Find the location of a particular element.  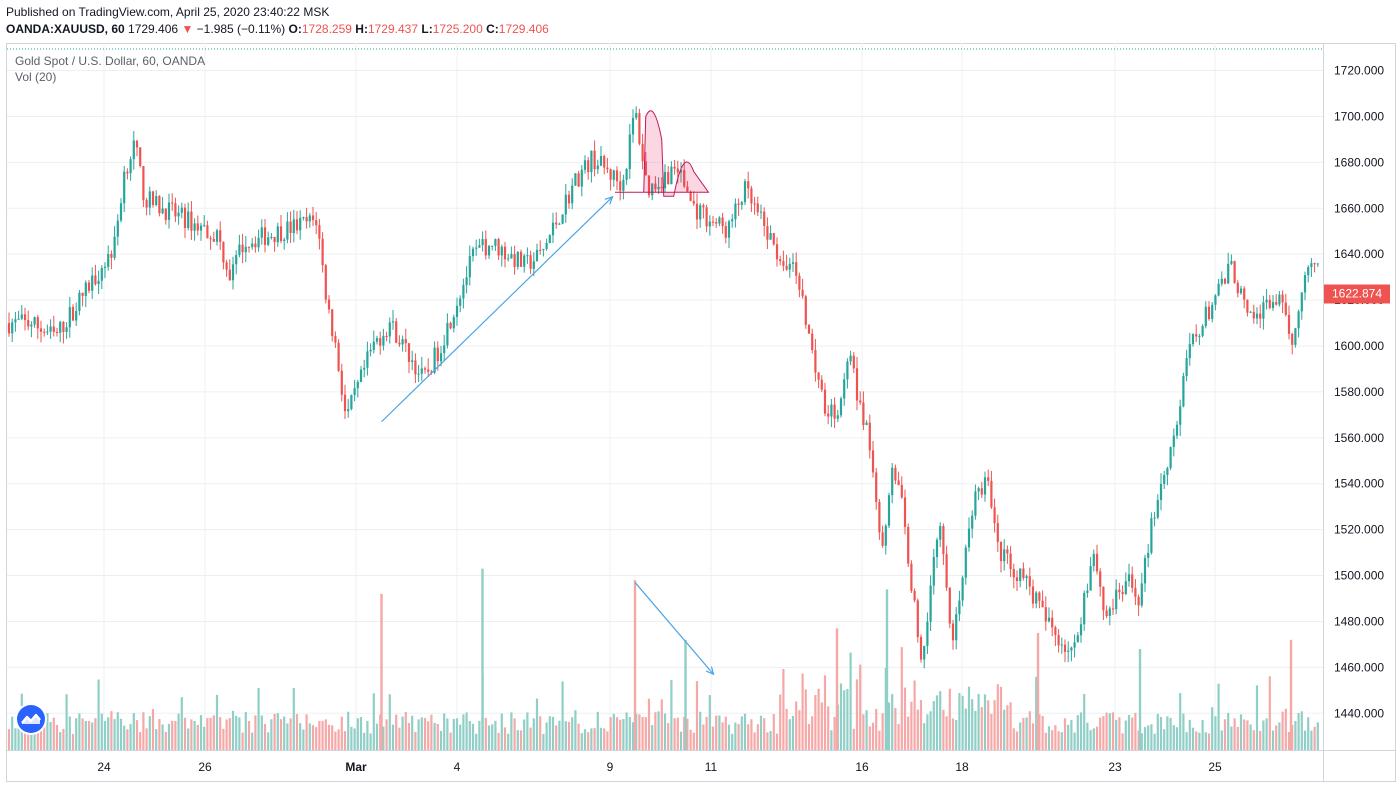

symbol-label: OANDA:XAUUSD, 60 is located at coordinates (65, 29).